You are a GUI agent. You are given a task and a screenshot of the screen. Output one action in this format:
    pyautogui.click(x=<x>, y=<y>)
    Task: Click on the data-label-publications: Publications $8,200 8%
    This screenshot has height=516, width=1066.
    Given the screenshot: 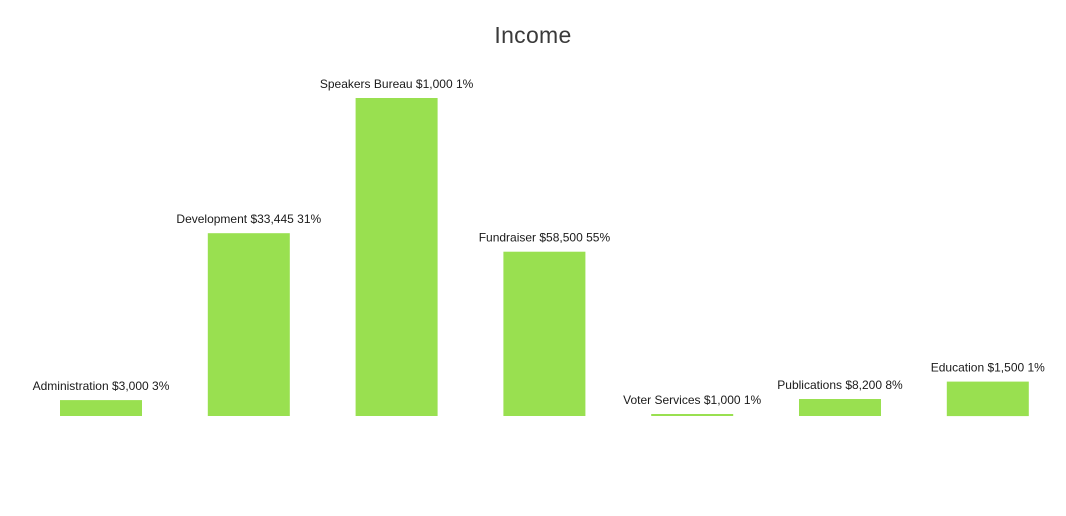 What is the action you would take?
    pyautogui.click(x=840, y=385)
    